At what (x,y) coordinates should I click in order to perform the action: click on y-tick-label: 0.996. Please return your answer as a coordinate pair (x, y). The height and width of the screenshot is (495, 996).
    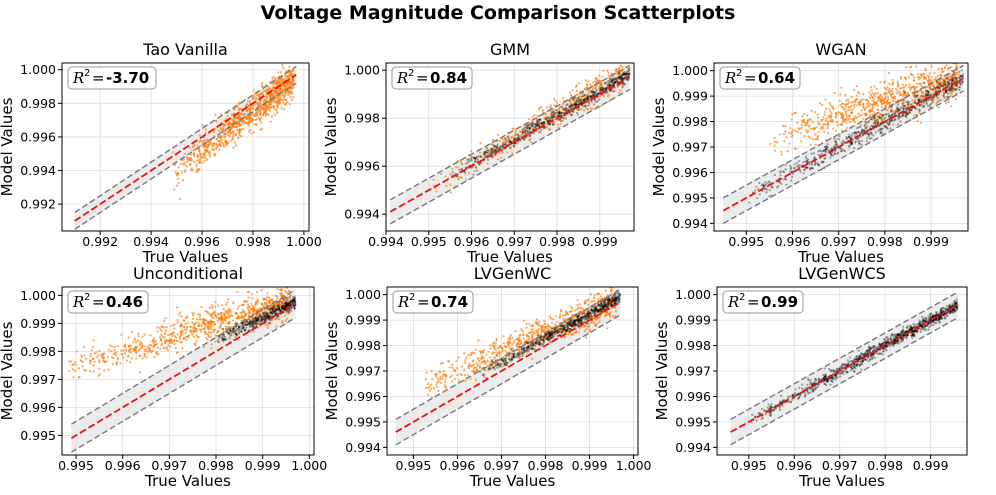
    Looking at the image, I should click on (38, 407).